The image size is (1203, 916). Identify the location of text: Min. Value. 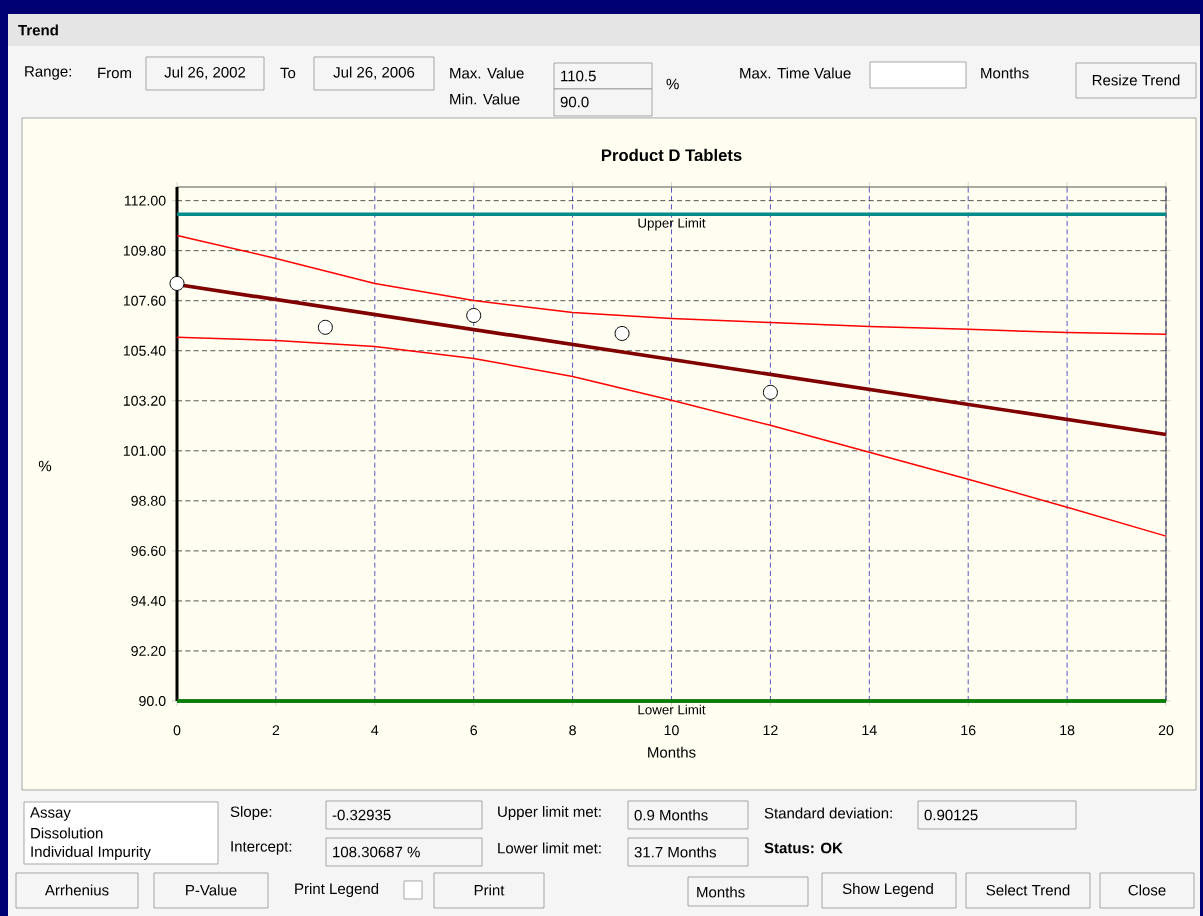
(485, 99).